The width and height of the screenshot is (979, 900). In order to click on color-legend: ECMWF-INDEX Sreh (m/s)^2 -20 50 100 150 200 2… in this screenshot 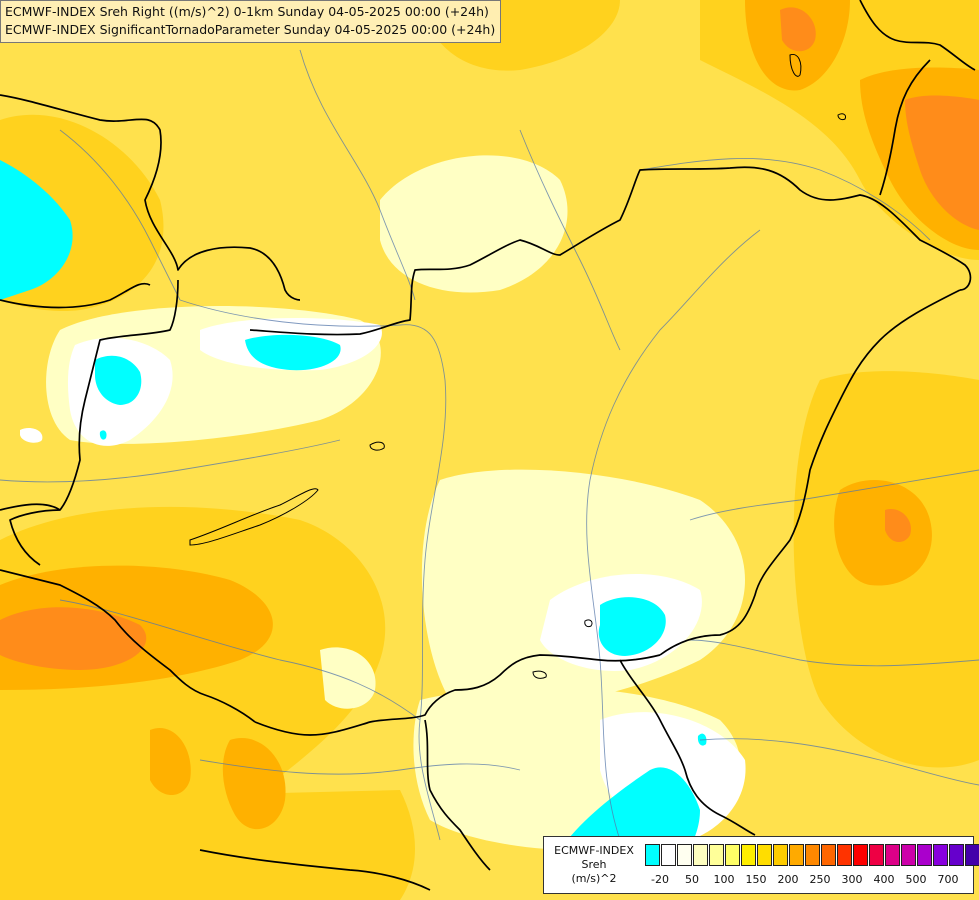, I will do `click(761, 865)`.